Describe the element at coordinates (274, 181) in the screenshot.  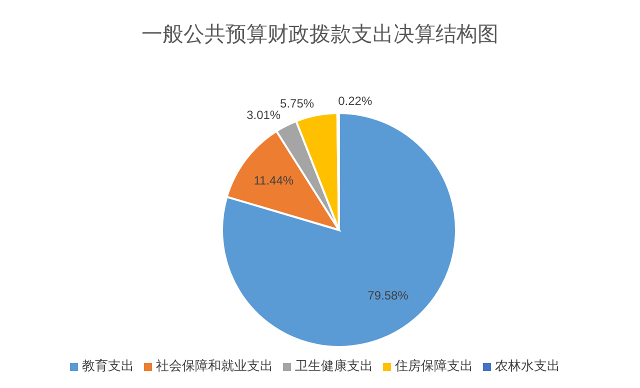
I see `data-label: 11.44%` at that location.